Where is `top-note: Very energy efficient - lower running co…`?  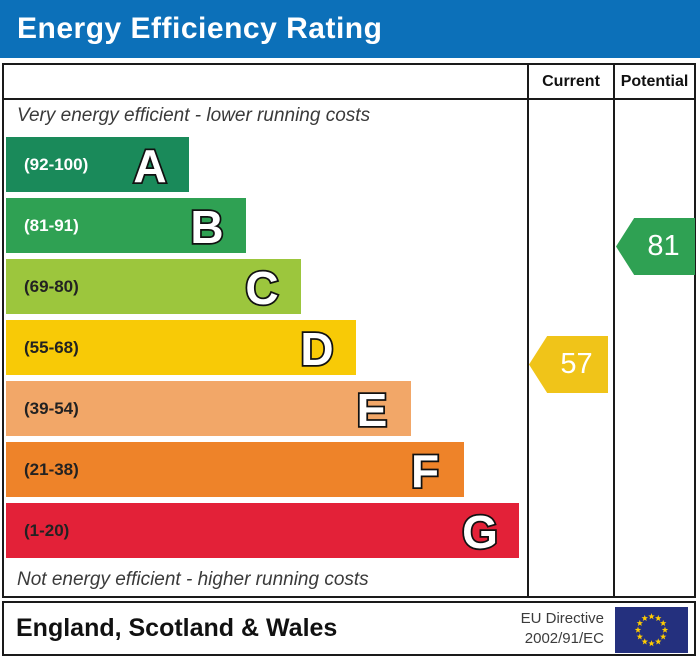 top-note: Very energy efficient - lower running co… is located at coordinates (194, 115).